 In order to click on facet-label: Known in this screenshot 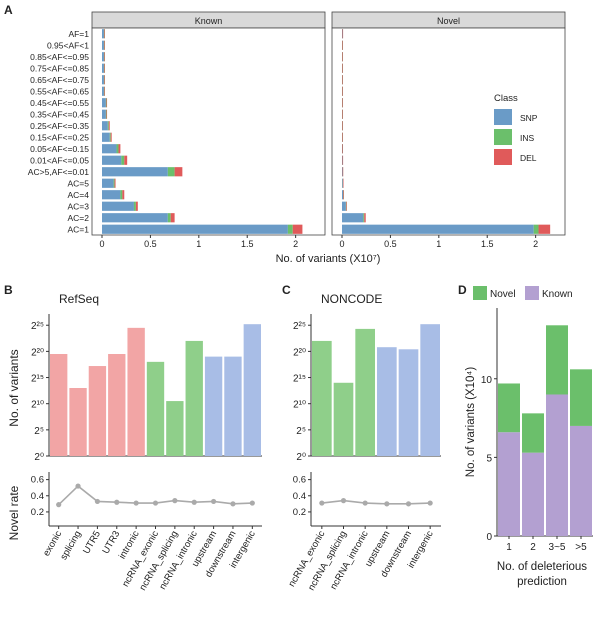, I will do `click(209, 21)`.